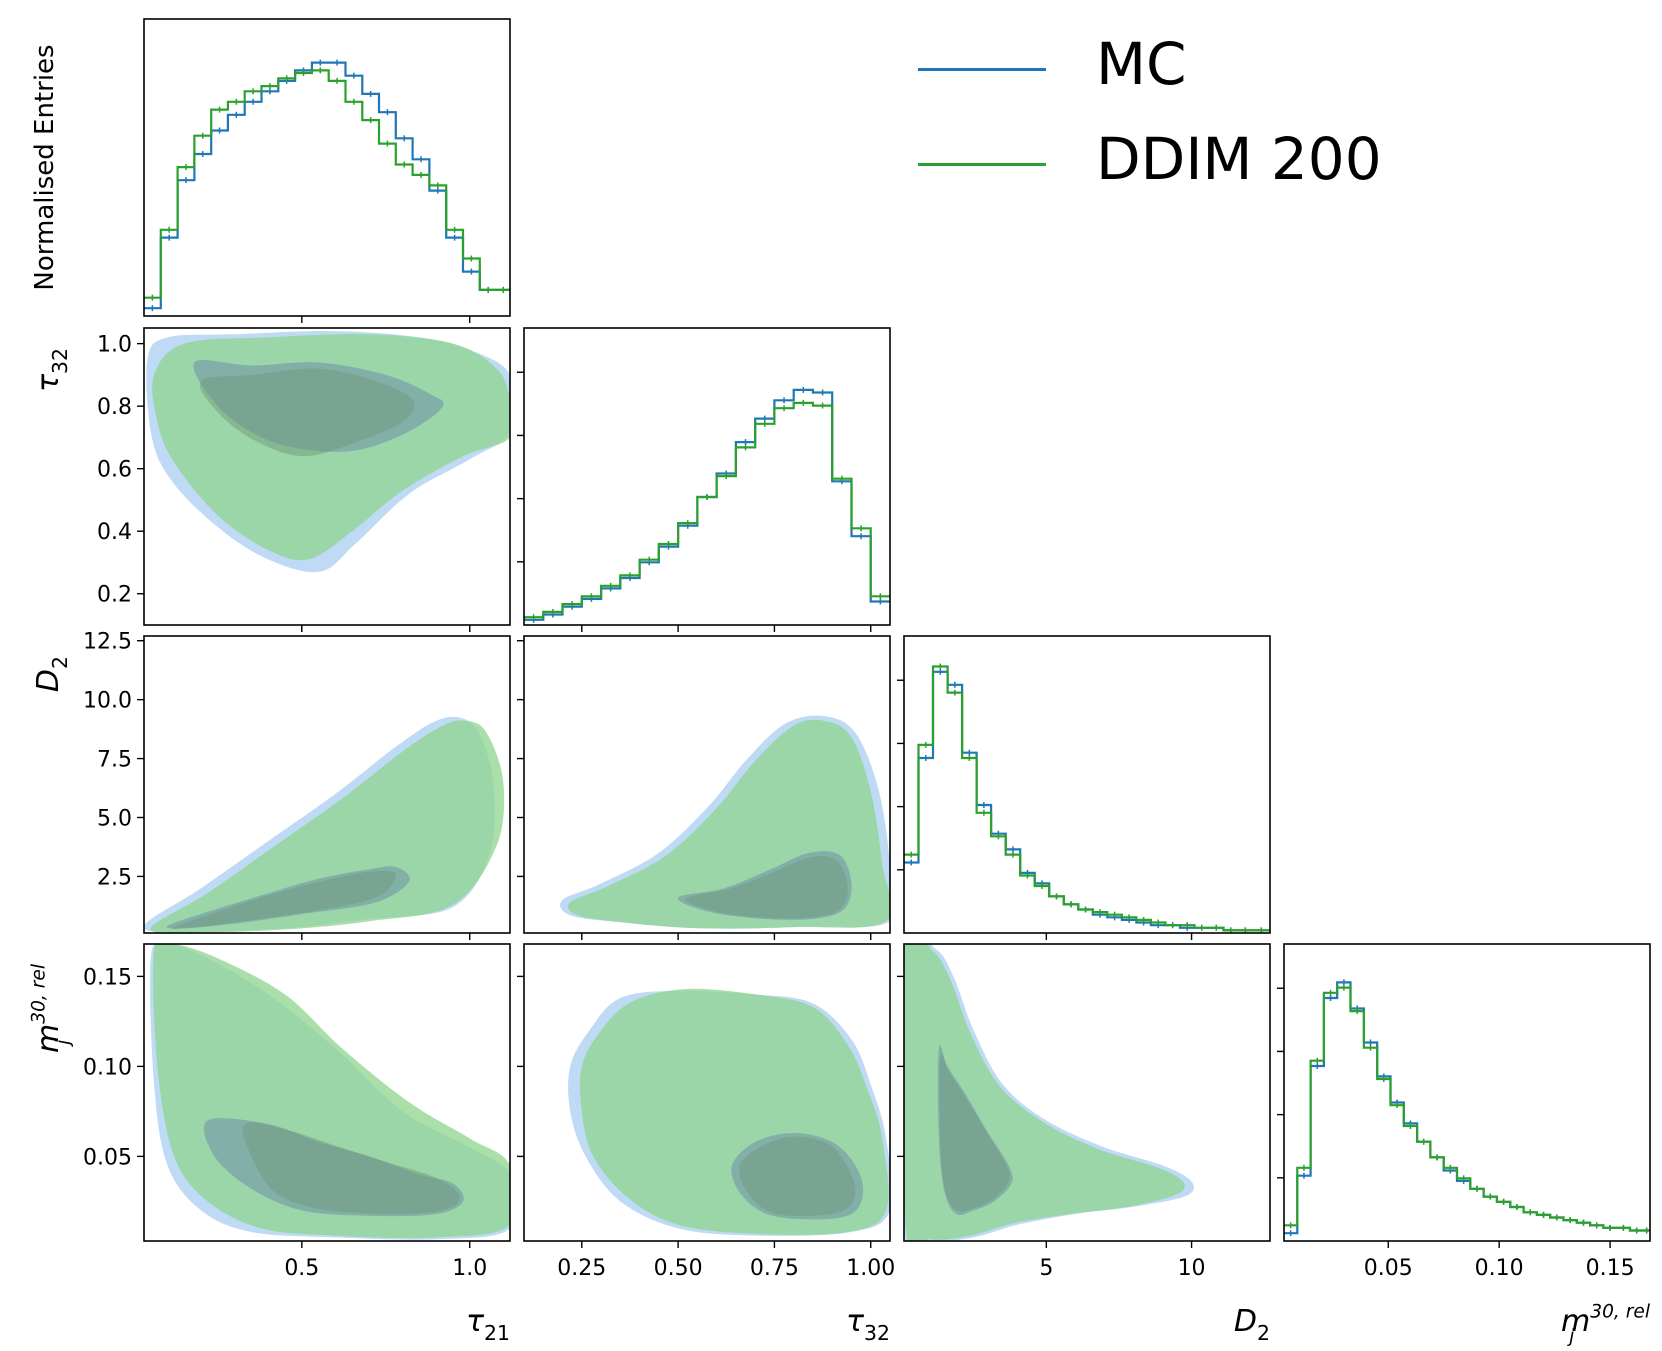 The width and height of the screenshot is (1662, 1351). What do you see at coordinates (114, 532) in the screenshot?
I see `ytick-label-tau32-1: 0.4` at bounding box center [114, 532].